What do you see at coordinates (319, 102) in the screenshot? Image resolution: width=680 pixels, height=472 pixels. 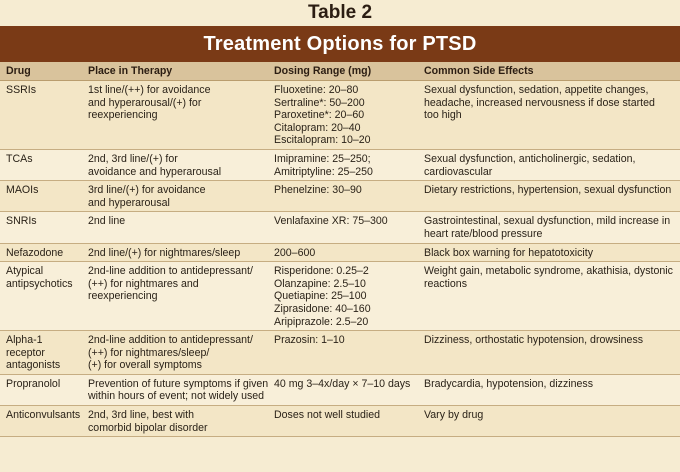 I see `dosing-range-cell-line: Sertraline*: 50–200` at bounding box center [319, 102].